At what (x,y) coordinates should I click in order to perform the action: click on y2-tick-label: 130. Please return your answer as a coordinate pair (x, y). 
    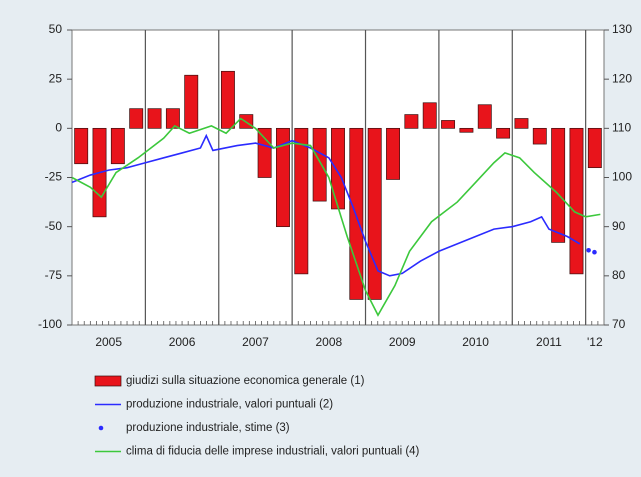
    Looking at the image, I should click on (622, 29).